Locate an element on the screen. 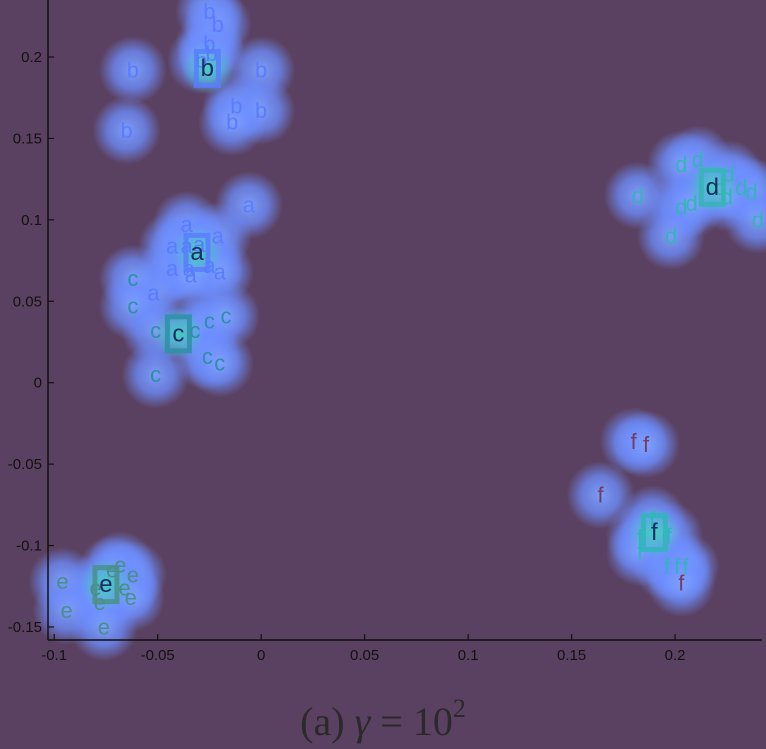  halo-c is located at coordinates (219, 363).